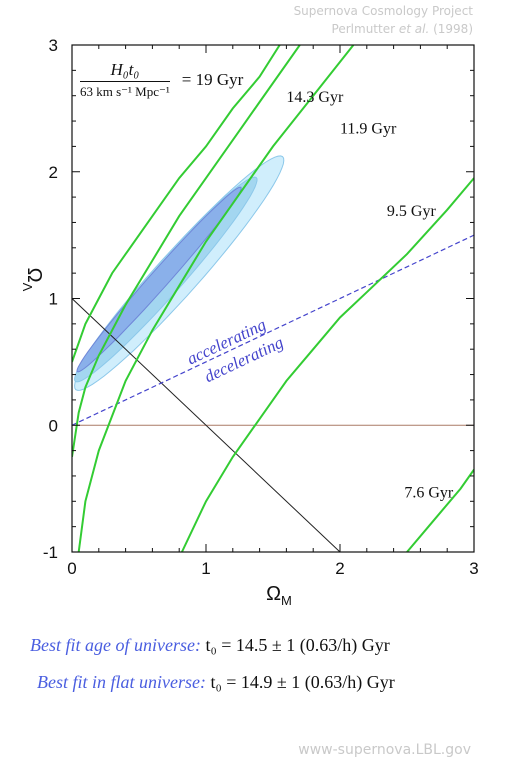  What do you see at coordinates (279, 595) in the screenshot?
I see `x-axis-label: ΩM` at bounding box center [279, 595].